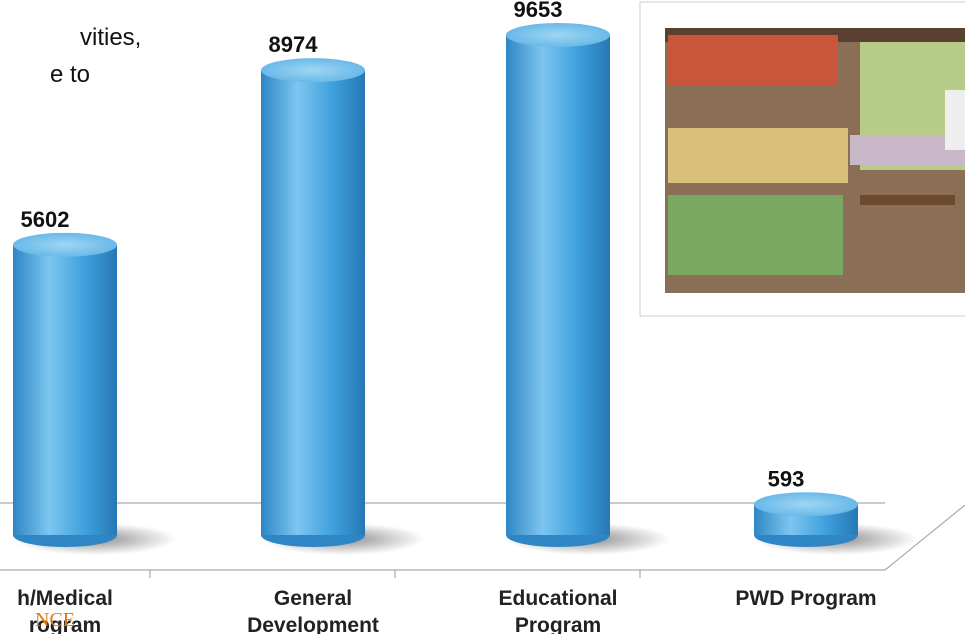  What do you see at coordinates (538, 11) in the screenshot?
I see `value-label: 9653` at bounding box center [538, 11].